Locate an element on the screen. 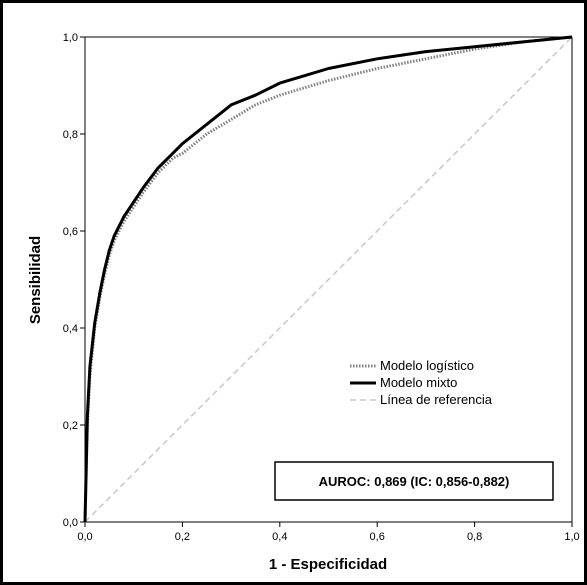  x-tick-label: 0,2 is located at coordinates (182, 537).